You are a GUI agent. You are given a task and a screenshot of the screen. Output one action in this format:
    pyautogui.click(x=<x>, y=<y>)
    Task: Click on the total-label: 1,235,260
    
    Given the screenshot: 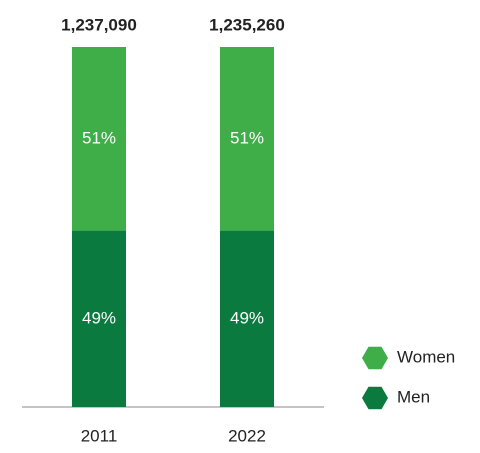 What is the action you would take?
    pyautogui.click(x=247, y=24)
    